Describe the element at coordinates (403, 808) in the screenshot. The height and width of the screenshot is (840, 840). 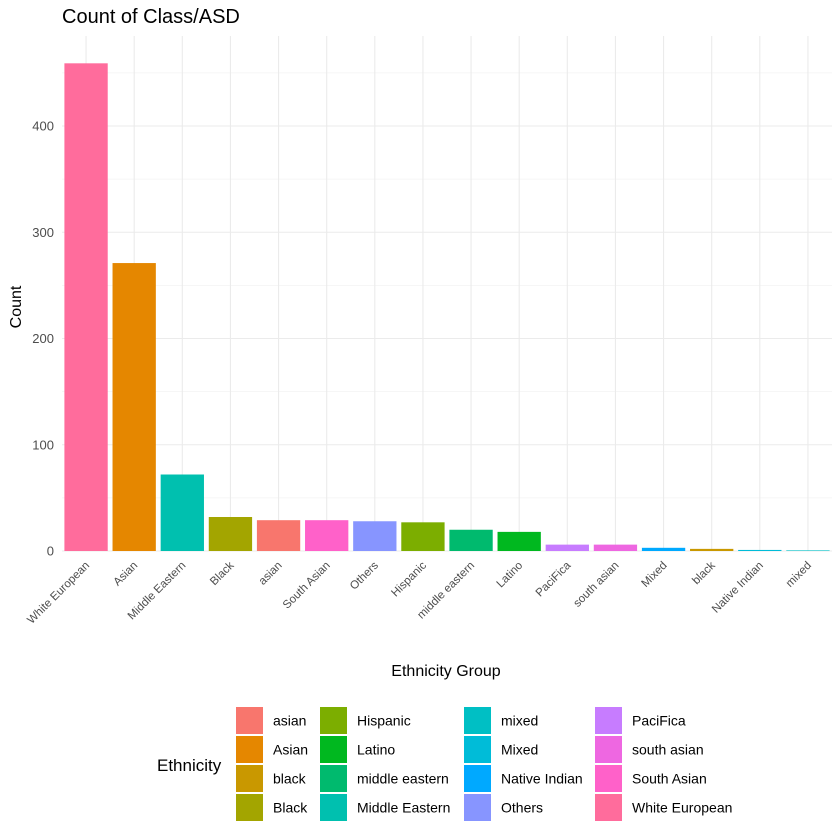
I see `legend-label: Middle Eastern` at that location.